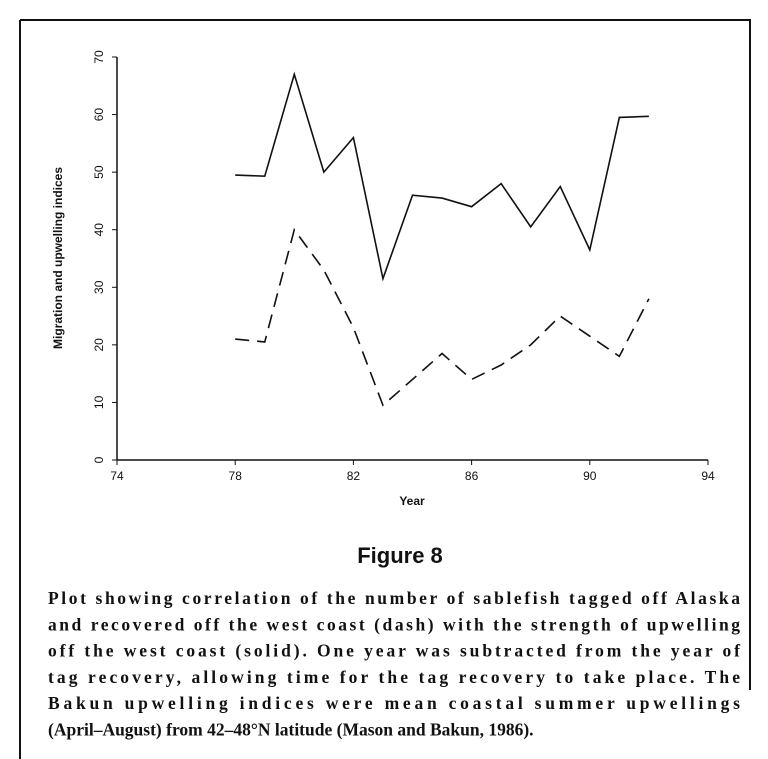  Describe the element at coordinates (590, 476) in the screenshot. I see `x-tick-label: 90` at that location.